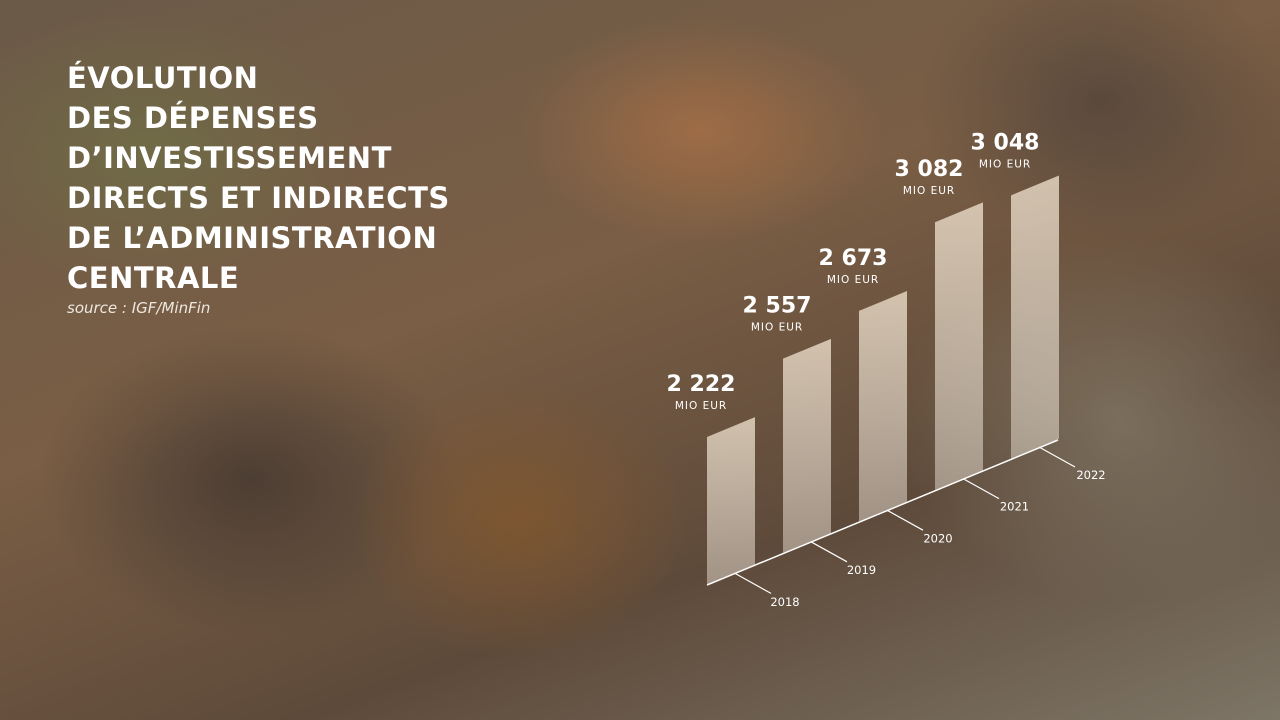 This screenshot has width=1280, height=720. Describe the element at coordinates (258, 198) in the screenshot. I see `title-line: DIRECTS ET INDIRECTS` at that location.